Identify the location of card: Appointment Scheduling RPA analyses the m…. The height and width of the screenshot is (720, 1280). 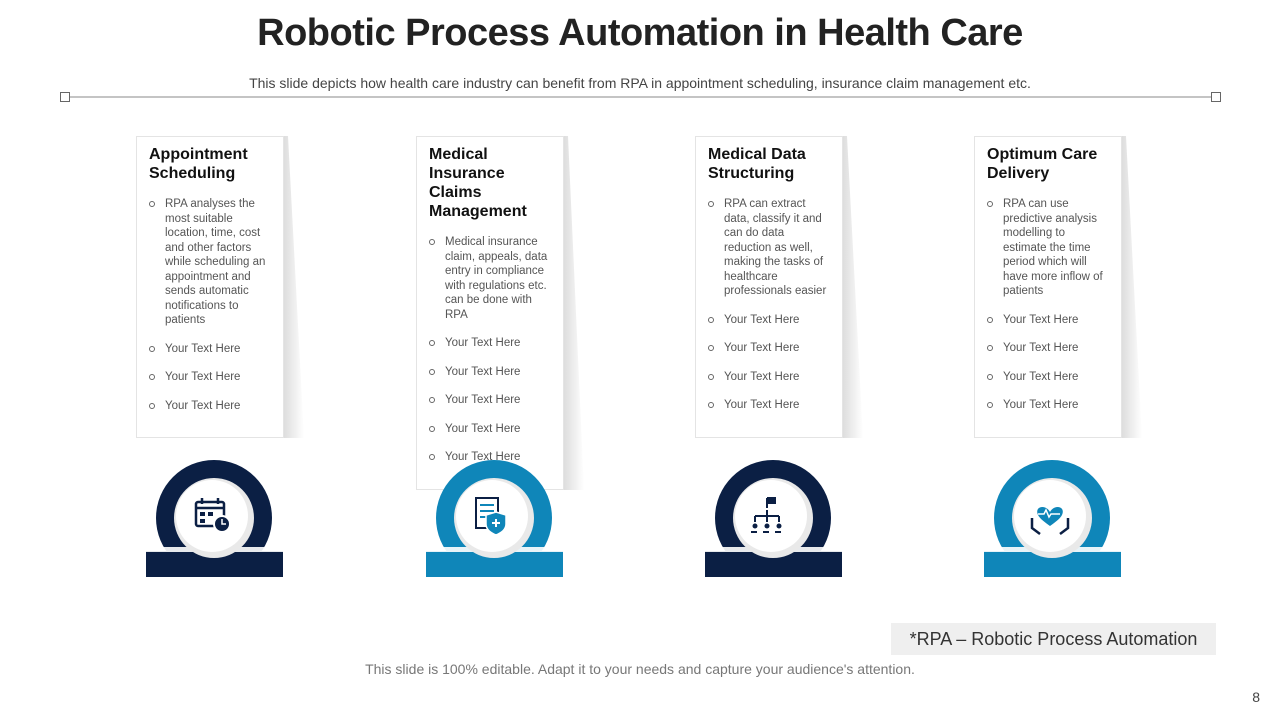
(210, 287).